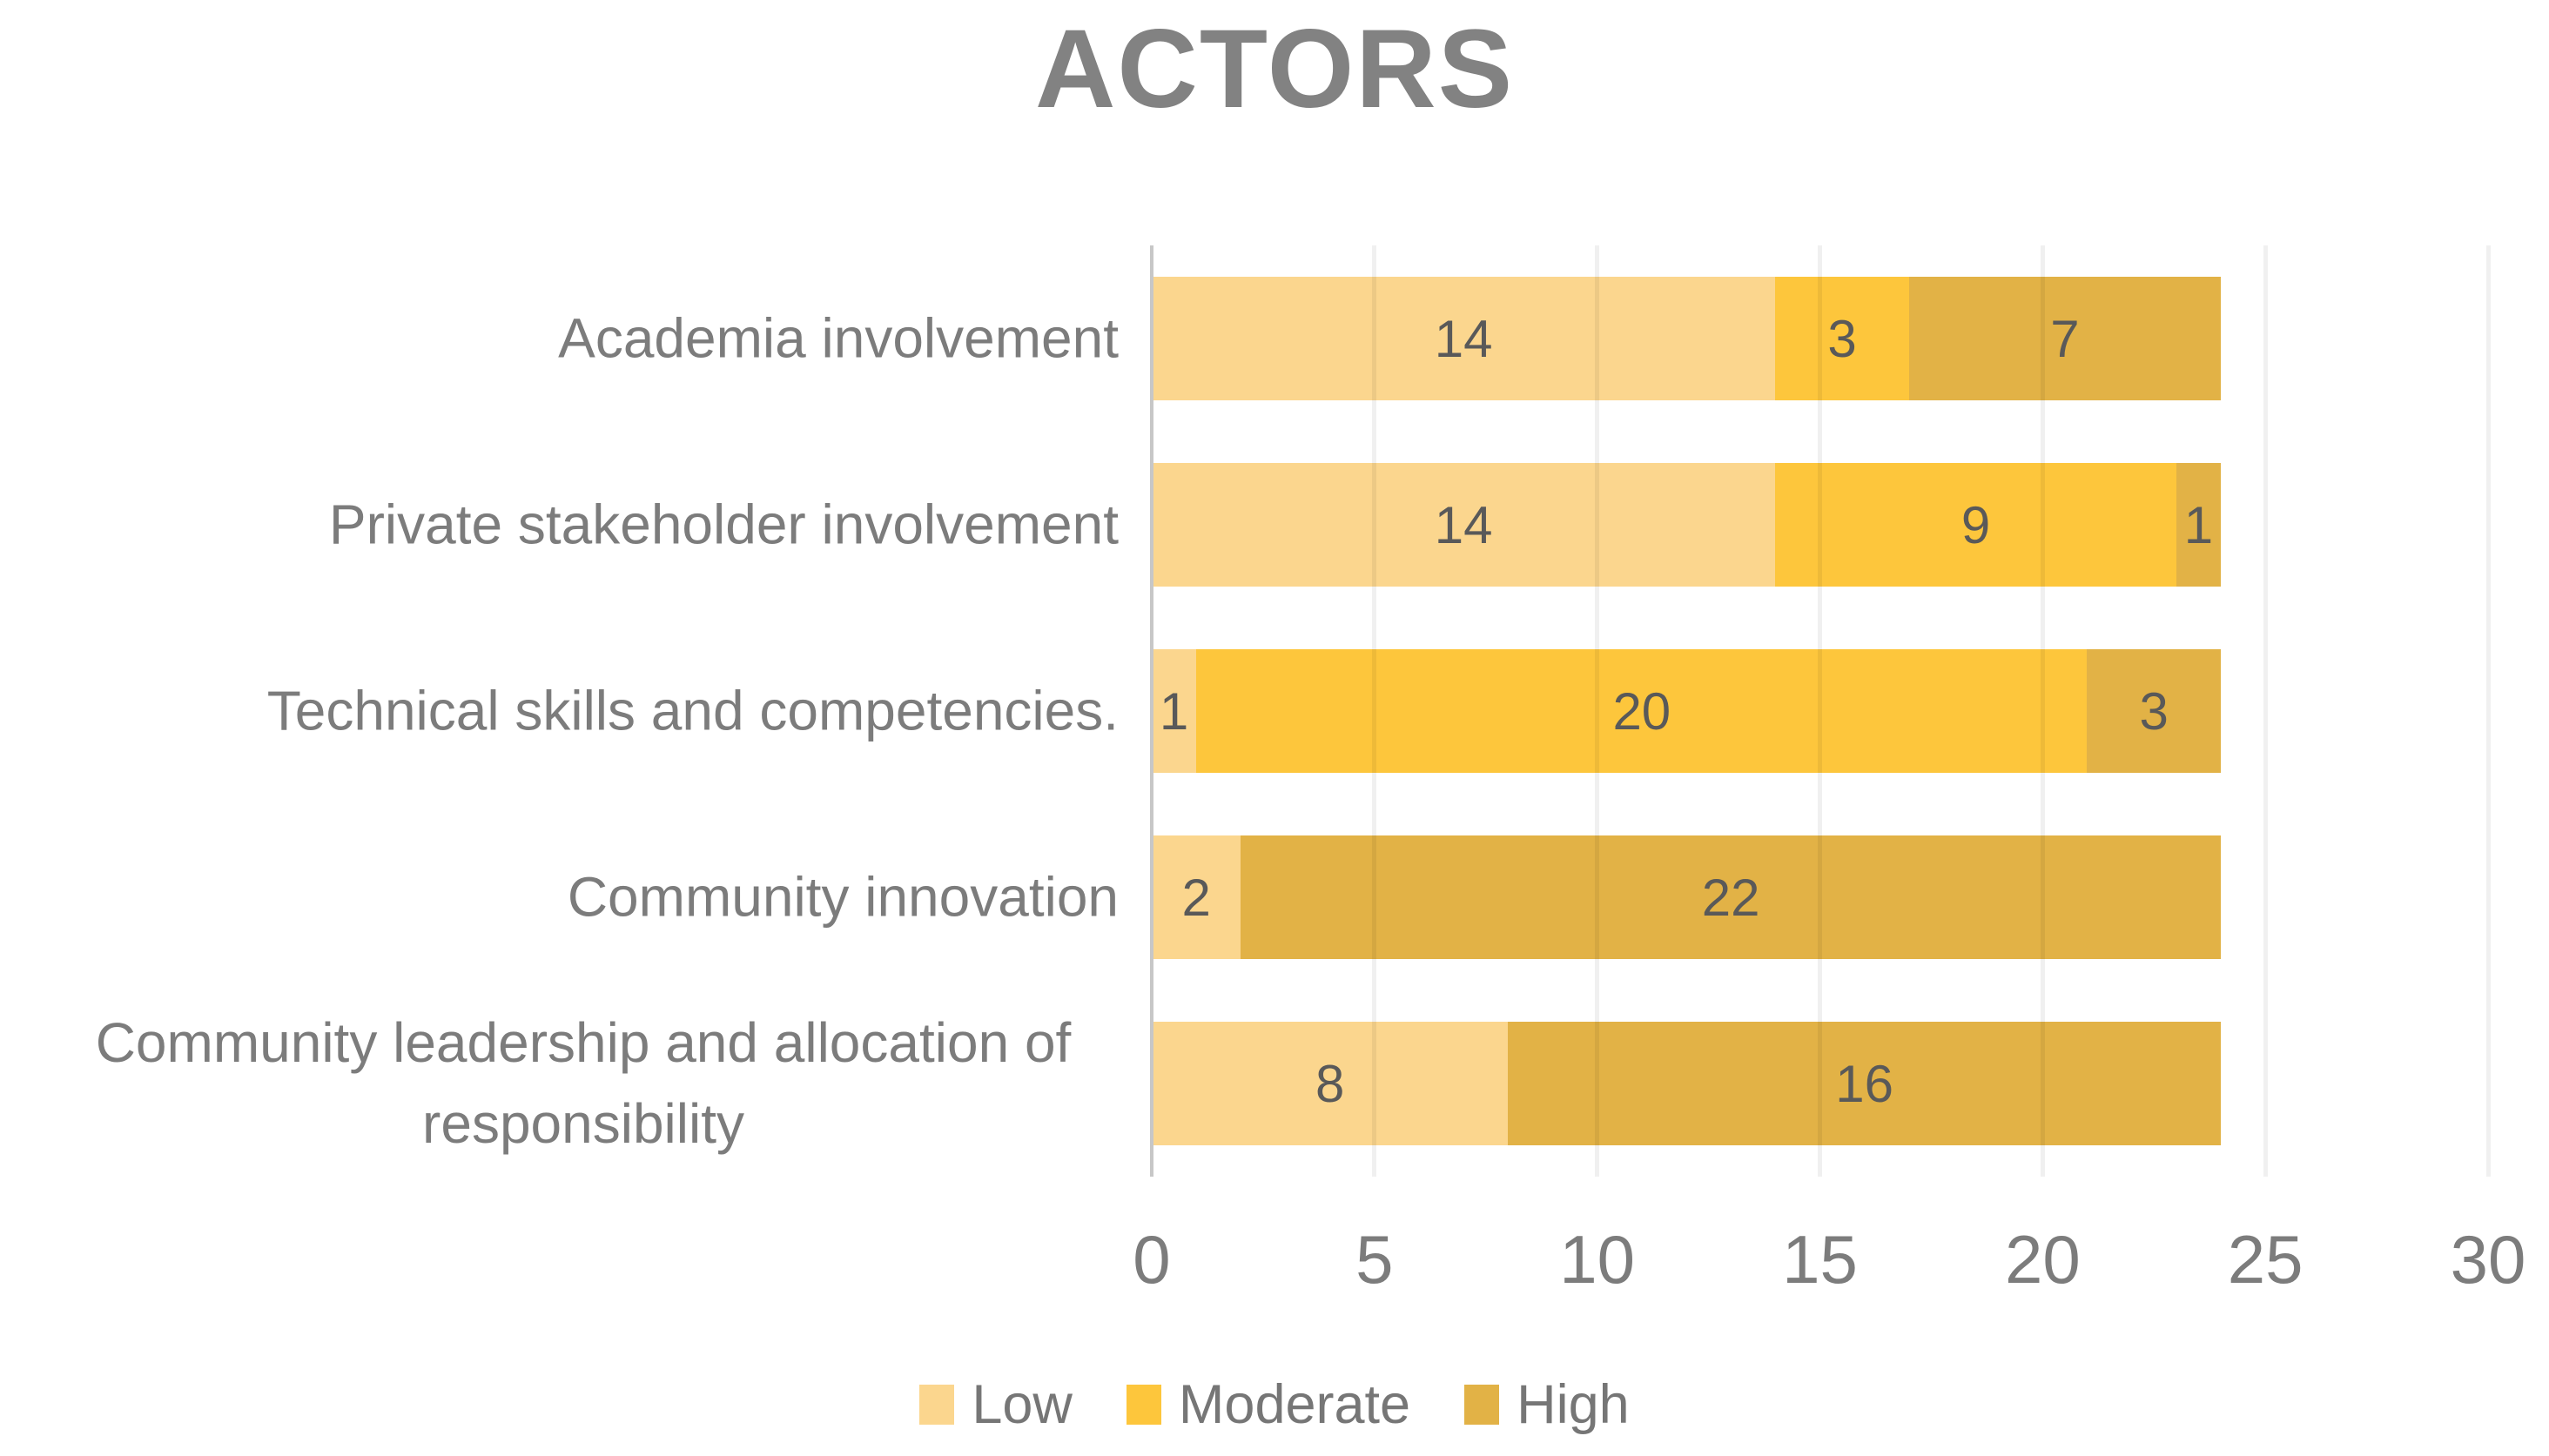  I want to click on x-axis-tick-label: 20, so click(2043, 1259).